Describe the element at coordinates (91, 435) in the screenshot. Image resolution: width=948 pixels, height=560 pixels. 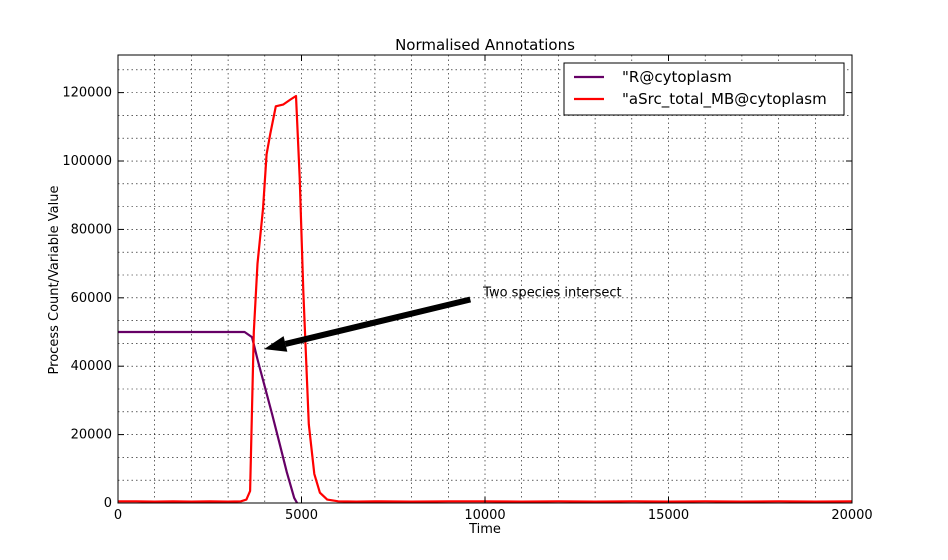
I see `y-tick-label: 20000` at that location.